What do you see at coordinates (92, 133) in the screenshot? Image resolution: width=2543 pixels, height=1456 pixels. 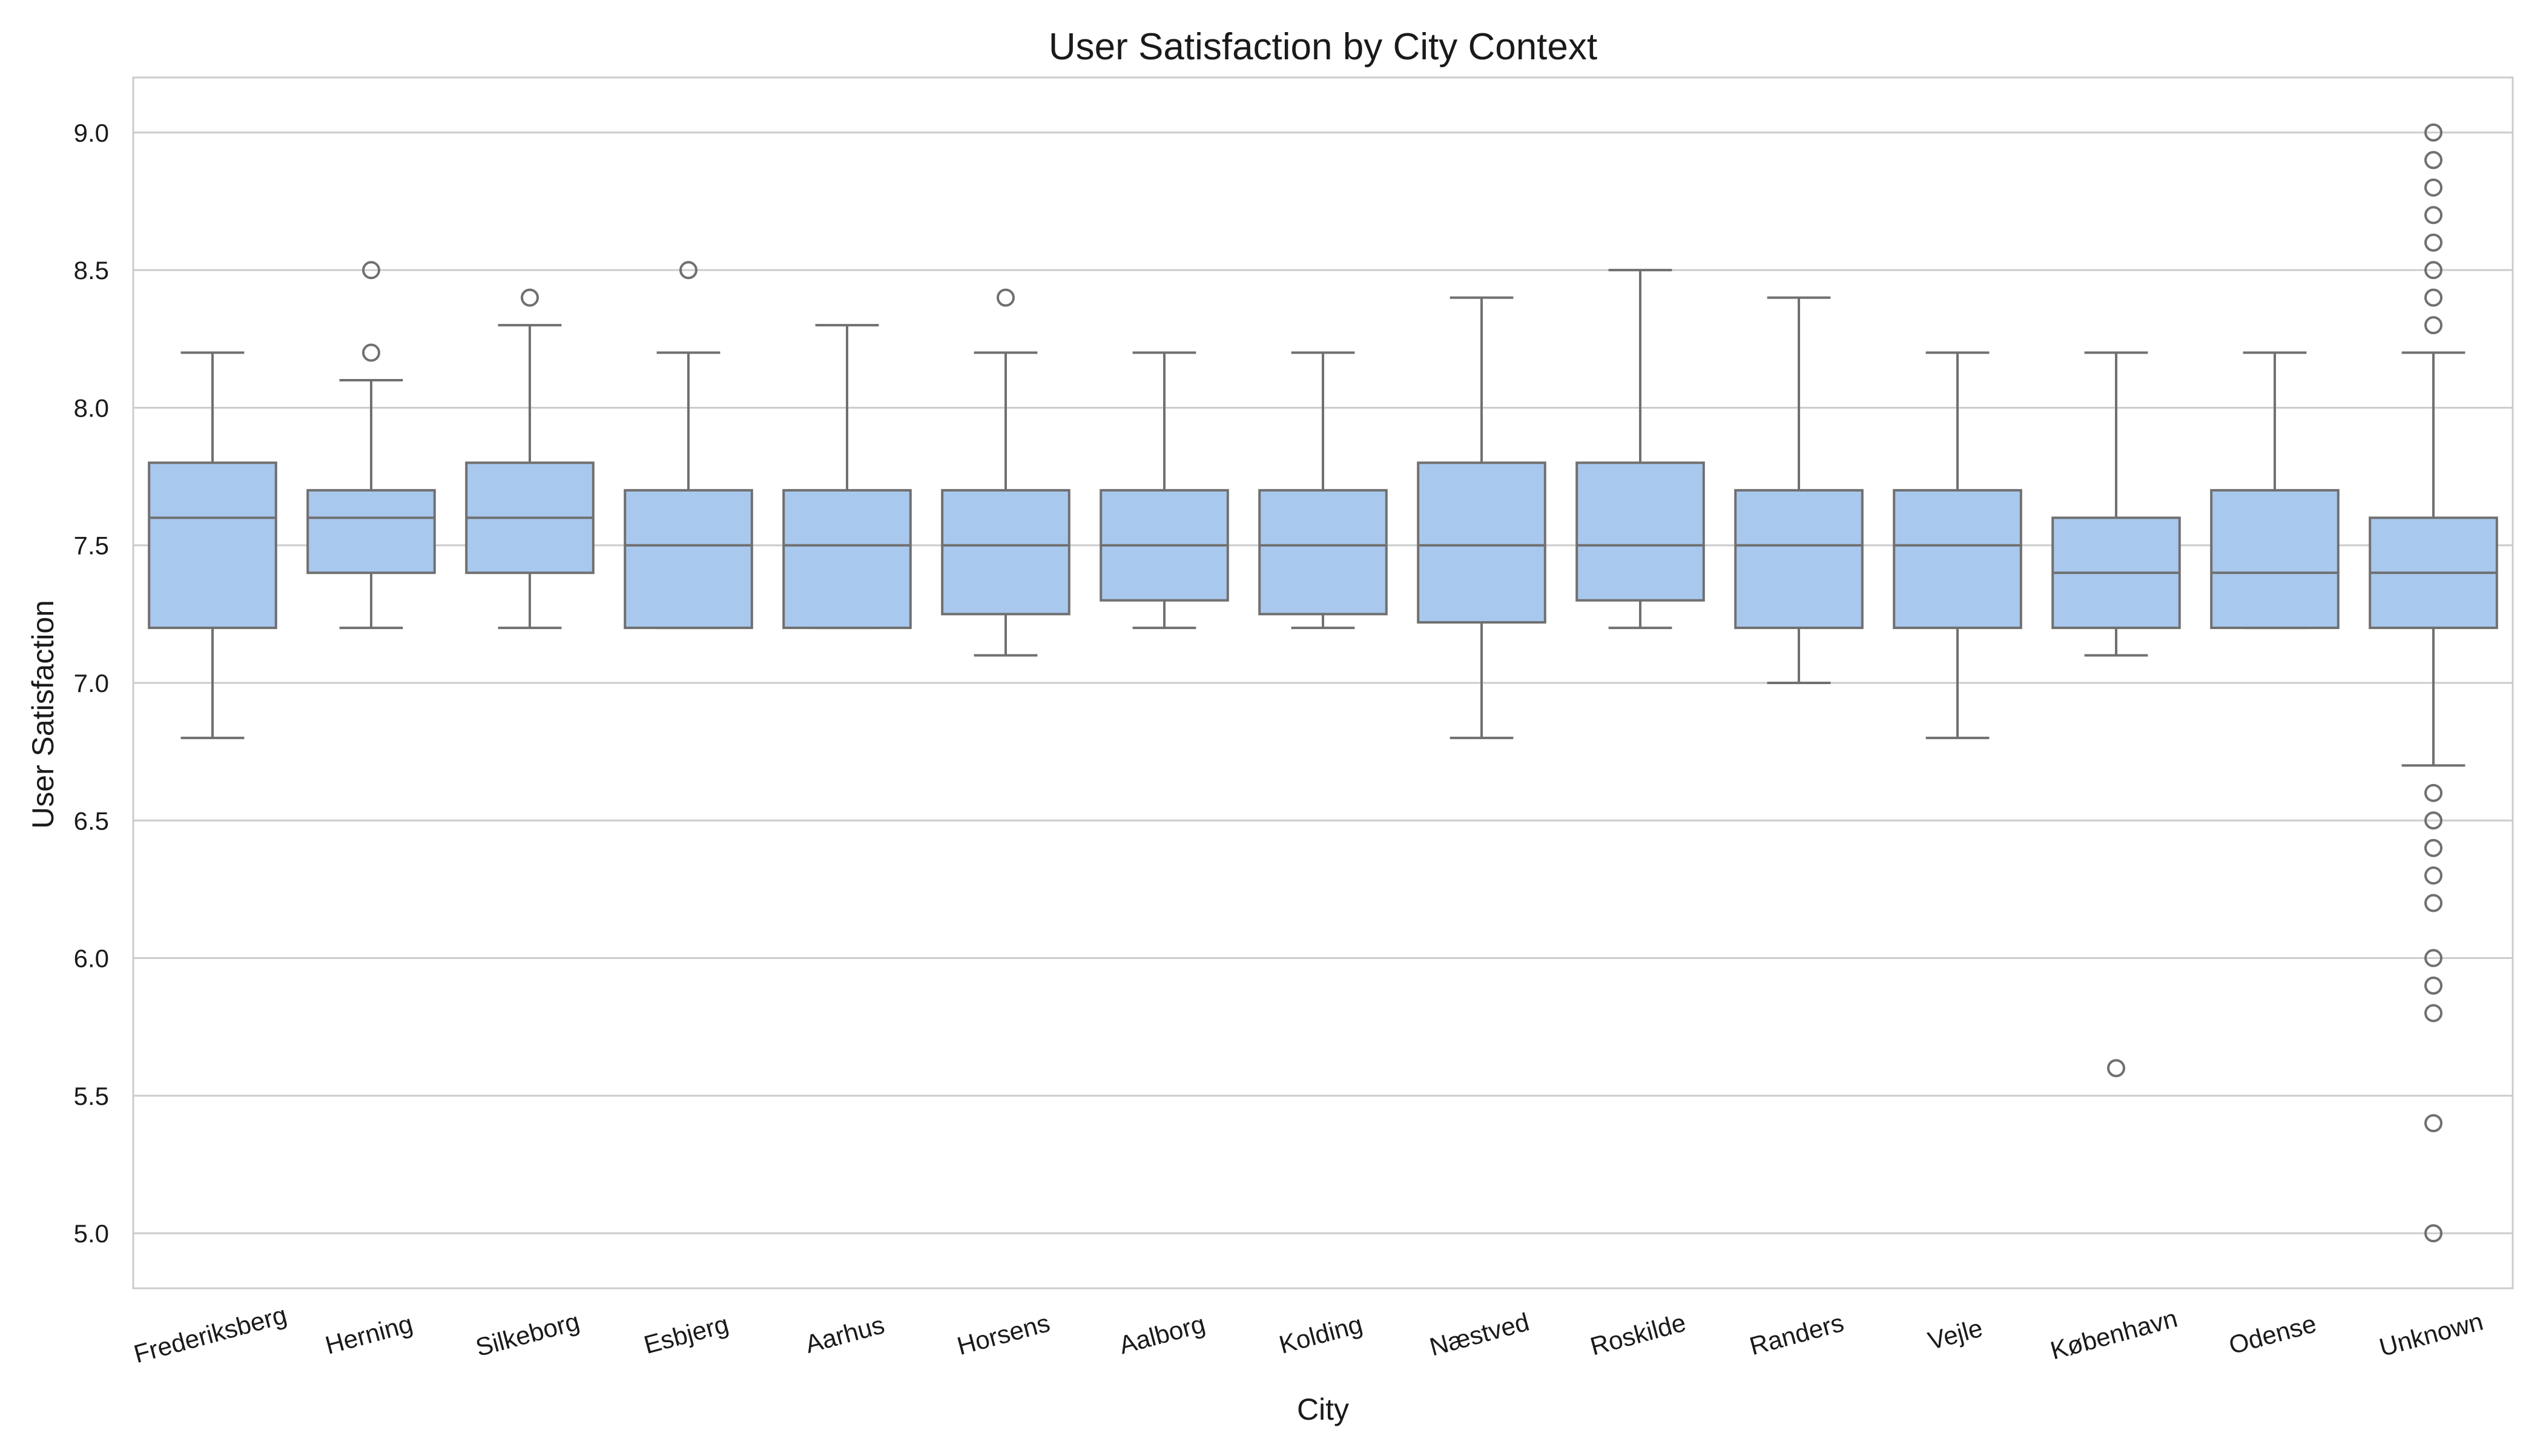 I see `y-tick-label: 9.0` at bounding box center [92, 133].